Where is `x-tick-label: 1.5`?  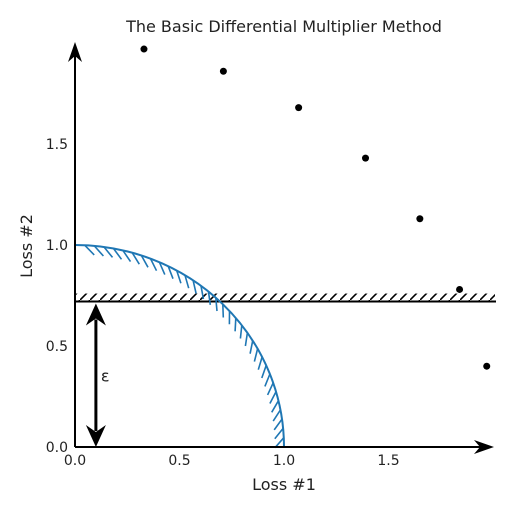
x-tick-label: 1.5 is located at coordinates (388, 461).